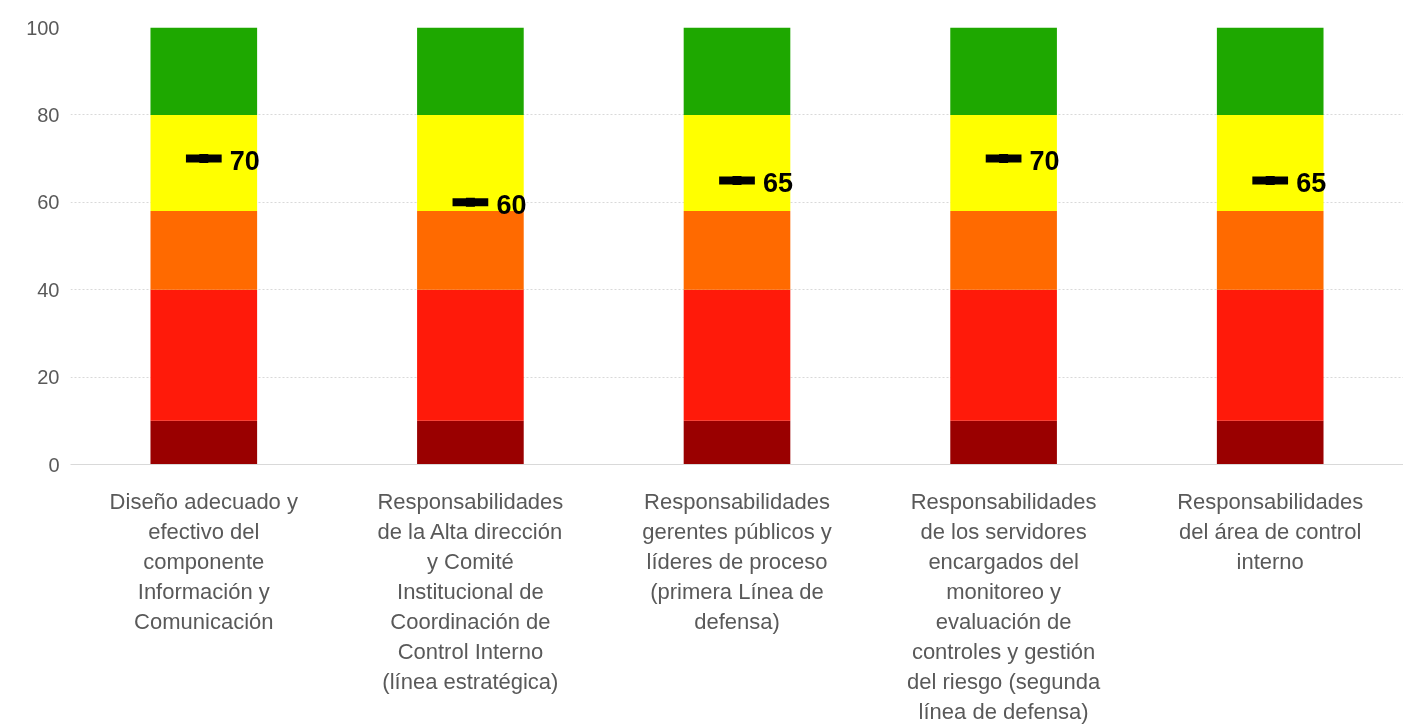 The width and height of the screenshot is (1403, 726). What do you see at coordinates (48, 202) in the screenshot?
I see `y-tick-label: 60` at bounding box center [48, 202].